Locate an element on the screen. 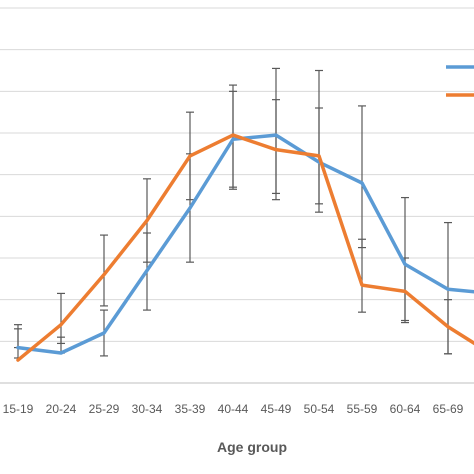 This screenshot has height=474, width=474. x-tick-label: 55-59 is located at coordinates (362, 409).